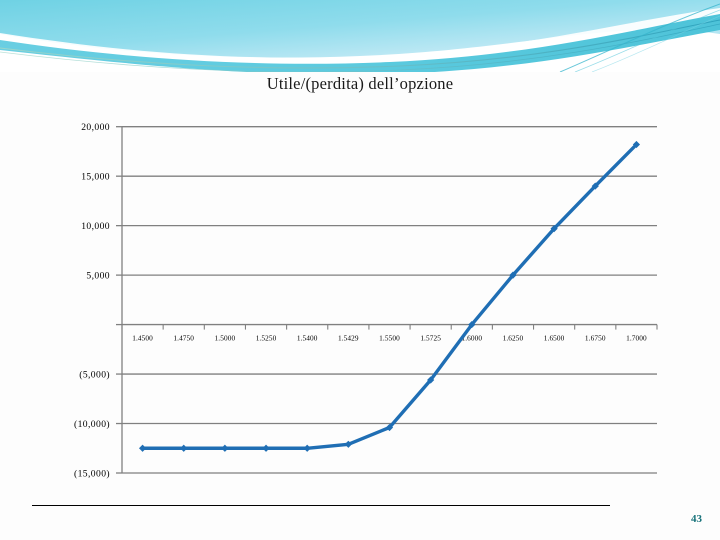 The image size is (720, 540). Describe the element at coordinates (430, 338) in the screenshot. I see `x-axis-label: 1.5725` at that location.